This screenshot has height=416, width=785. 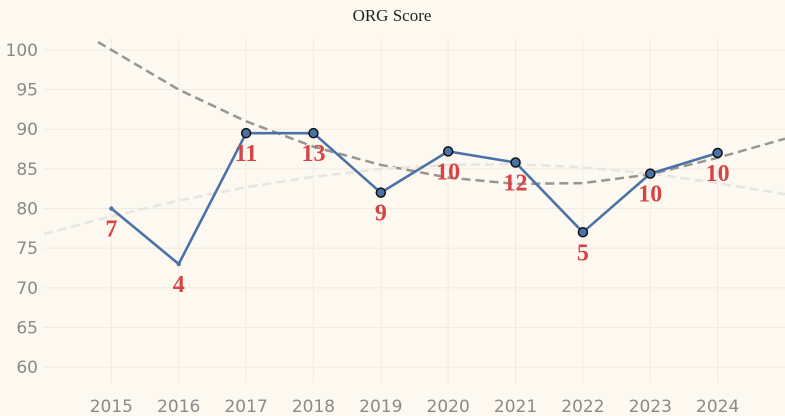 I want to click on data-label: 7, so click(x=111, y=230).